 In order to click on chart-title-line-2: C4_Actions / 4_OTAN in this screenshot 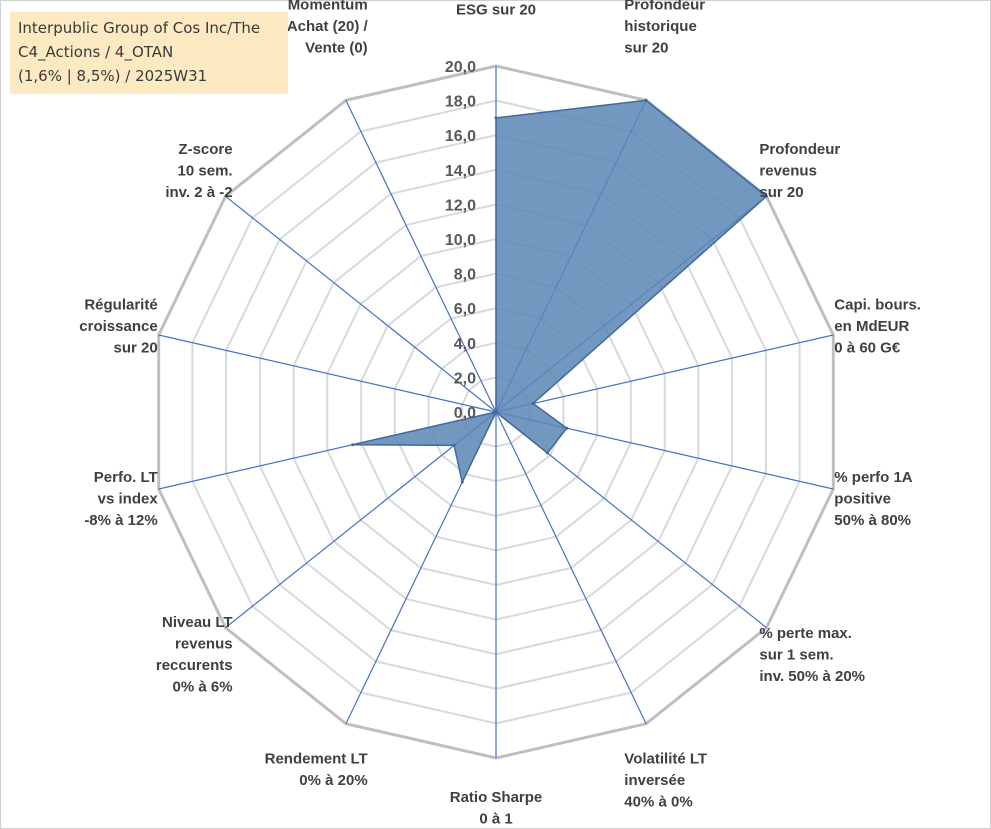, I will do `click(96, 52)`.